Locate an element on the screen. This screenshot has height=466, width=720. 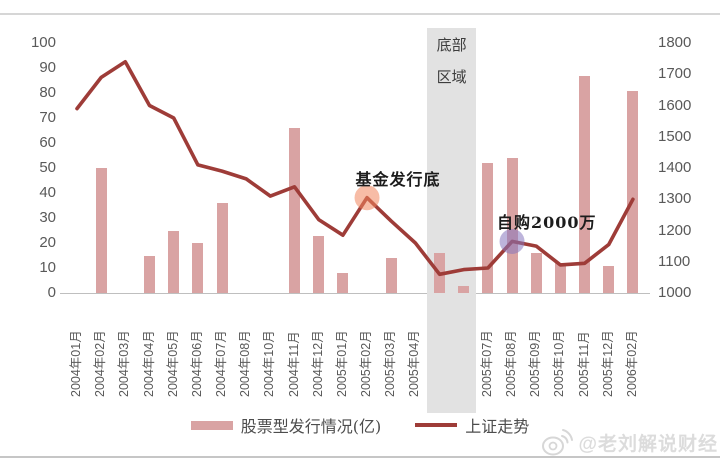
x-axis-label: 2004年06月 is located at coordinates (196, 363).